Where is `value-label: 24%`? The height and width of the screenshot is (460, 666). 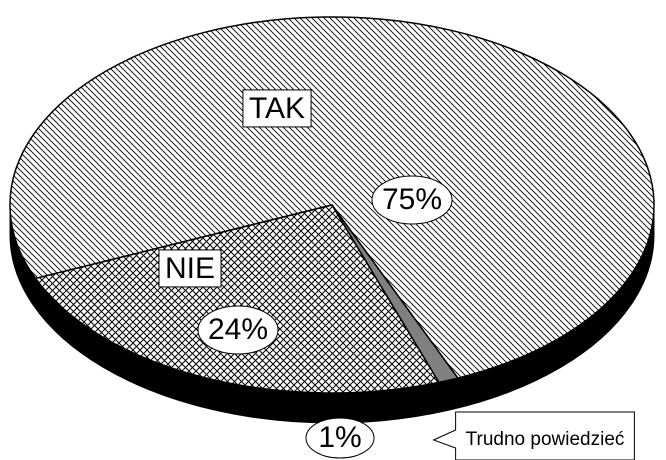 value-label: 24% is located at coordinates (238, 329).